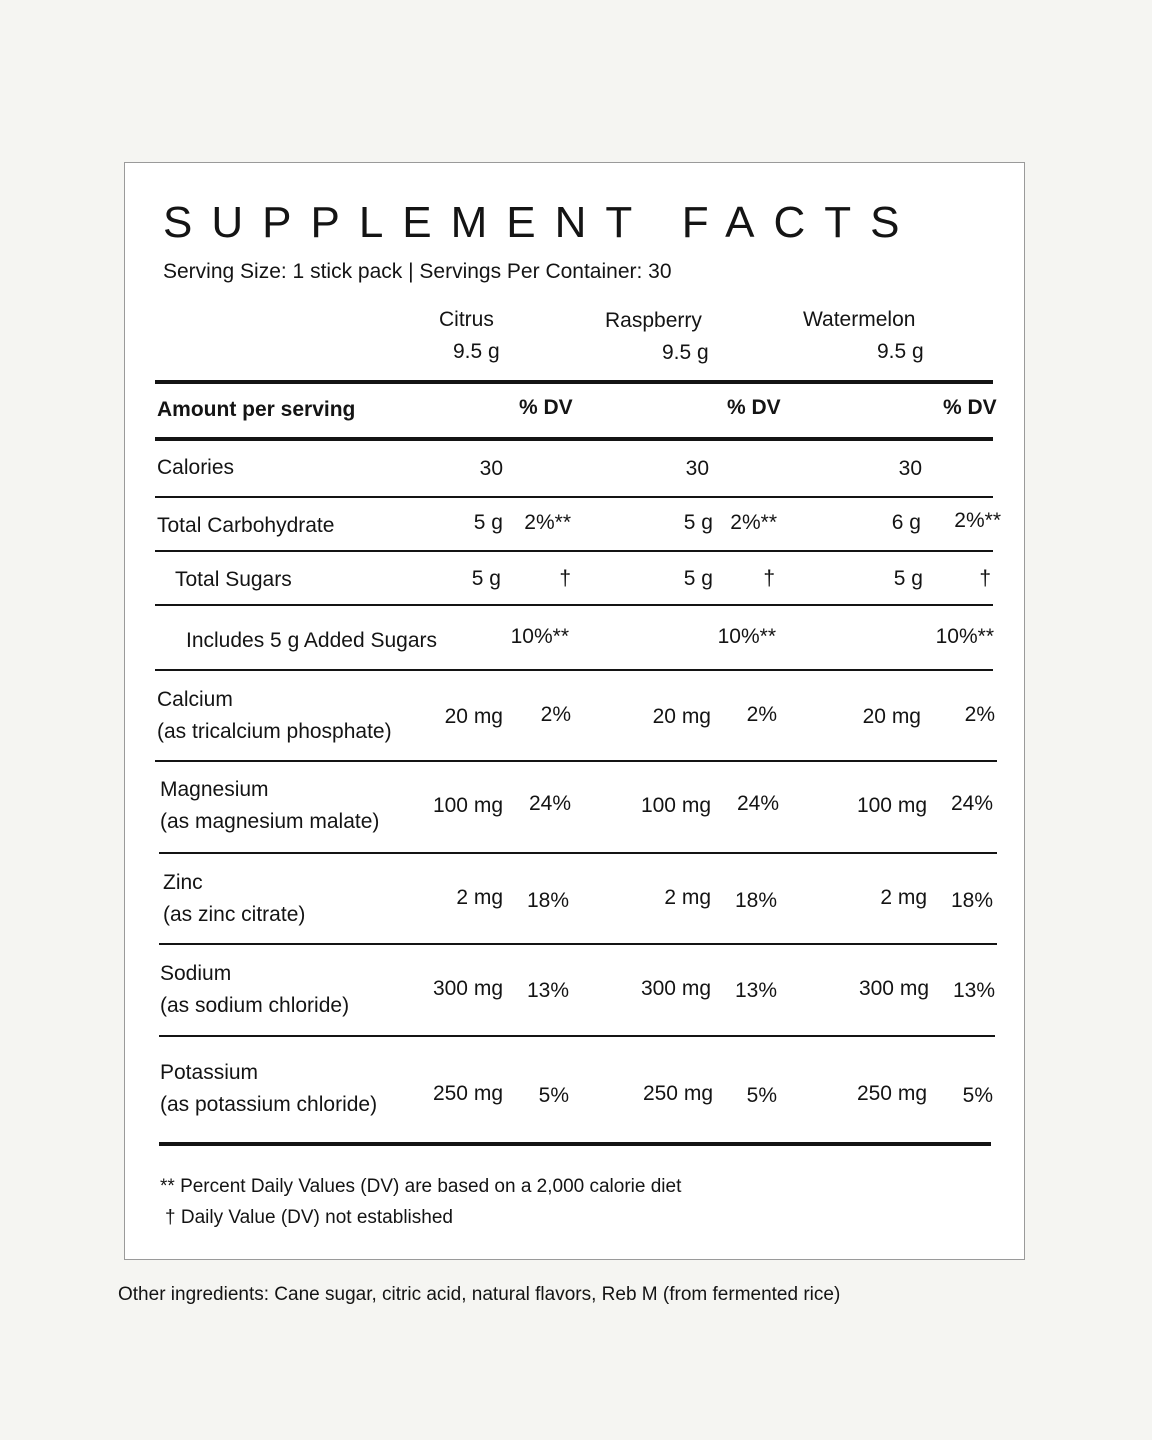  What do you see at coordinates (575, 1144) in the screenshot?
I see `bottom-thick-rule` at bounding box center [575, 1144].